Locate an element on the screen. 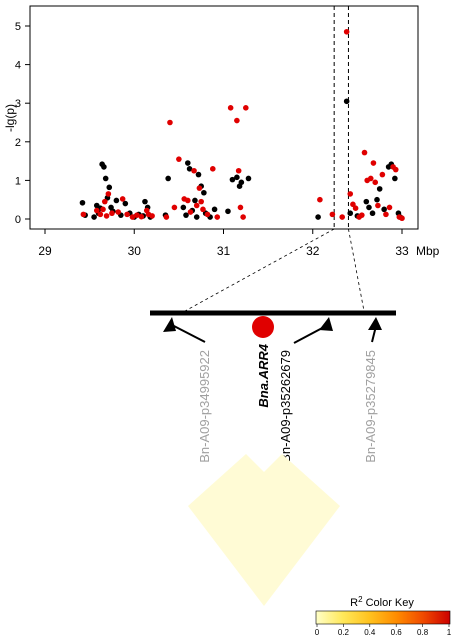 This screenshot has height=638, width=454. highlight-window is located at coordinates (341, 117).